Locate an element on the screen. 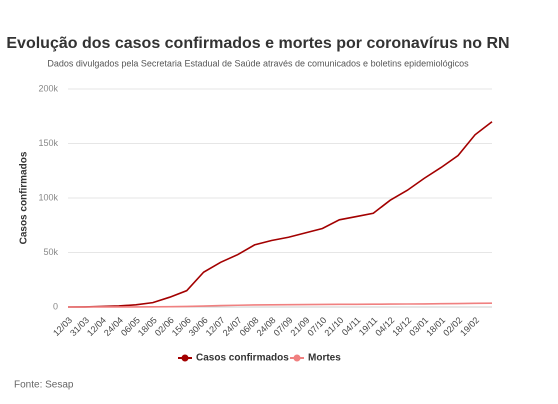 The height and width of the screenshot is (404, 558). y-tick-label: 200k is located at coordinates (48, 88).